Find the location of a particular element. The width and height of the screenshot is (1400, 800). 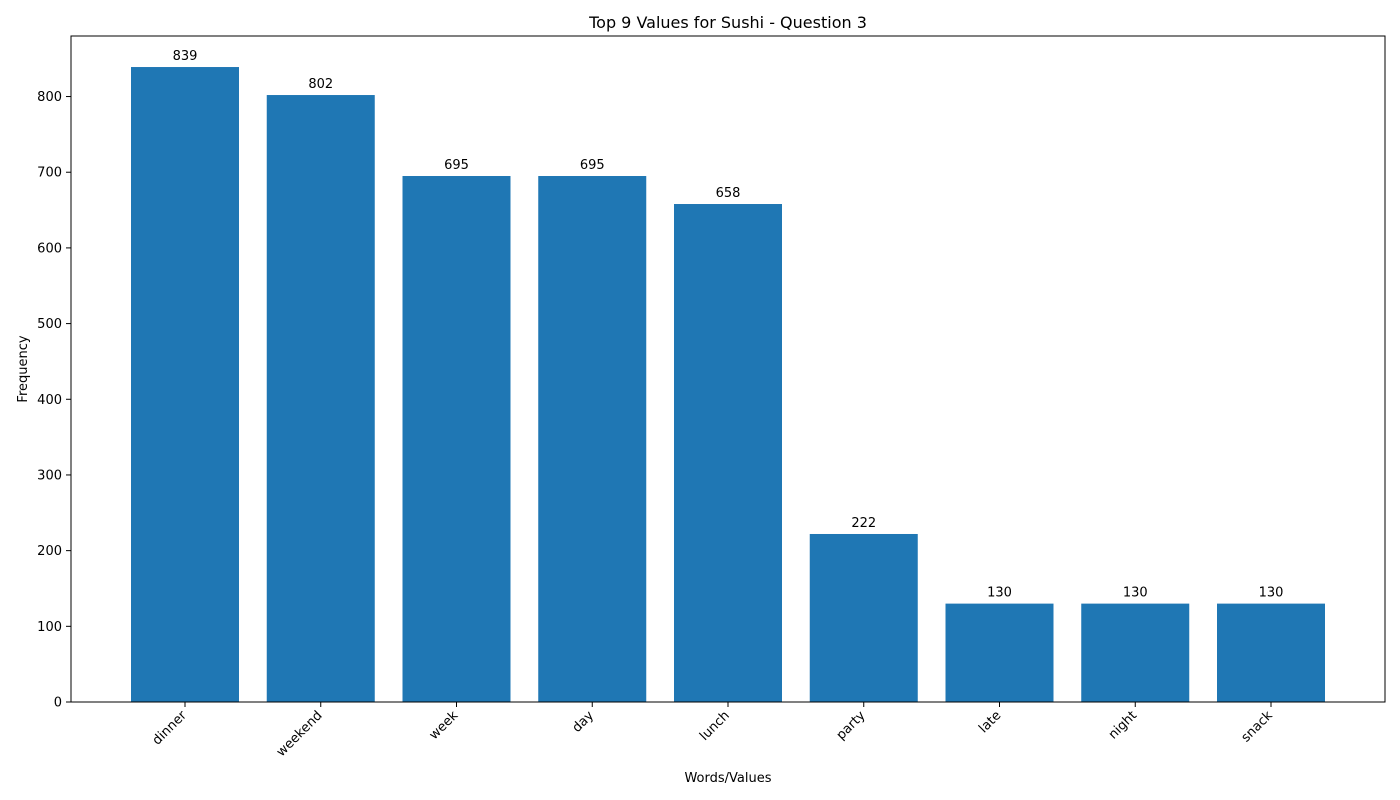

y-tick-label: 400 is located at coordinates (49, 400).